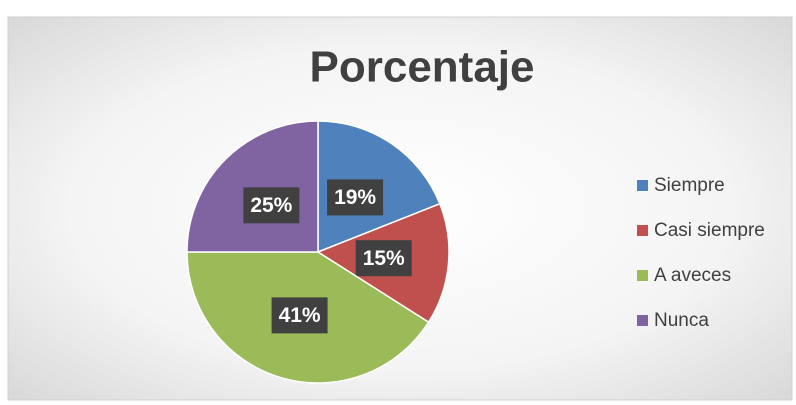 Image resolution: width=796 pixels, height=405 pixels. What do you see at coordinates (681, 320) in the screenshot?
I see `legend-label: Nunca` at bounding box center [681, 320].